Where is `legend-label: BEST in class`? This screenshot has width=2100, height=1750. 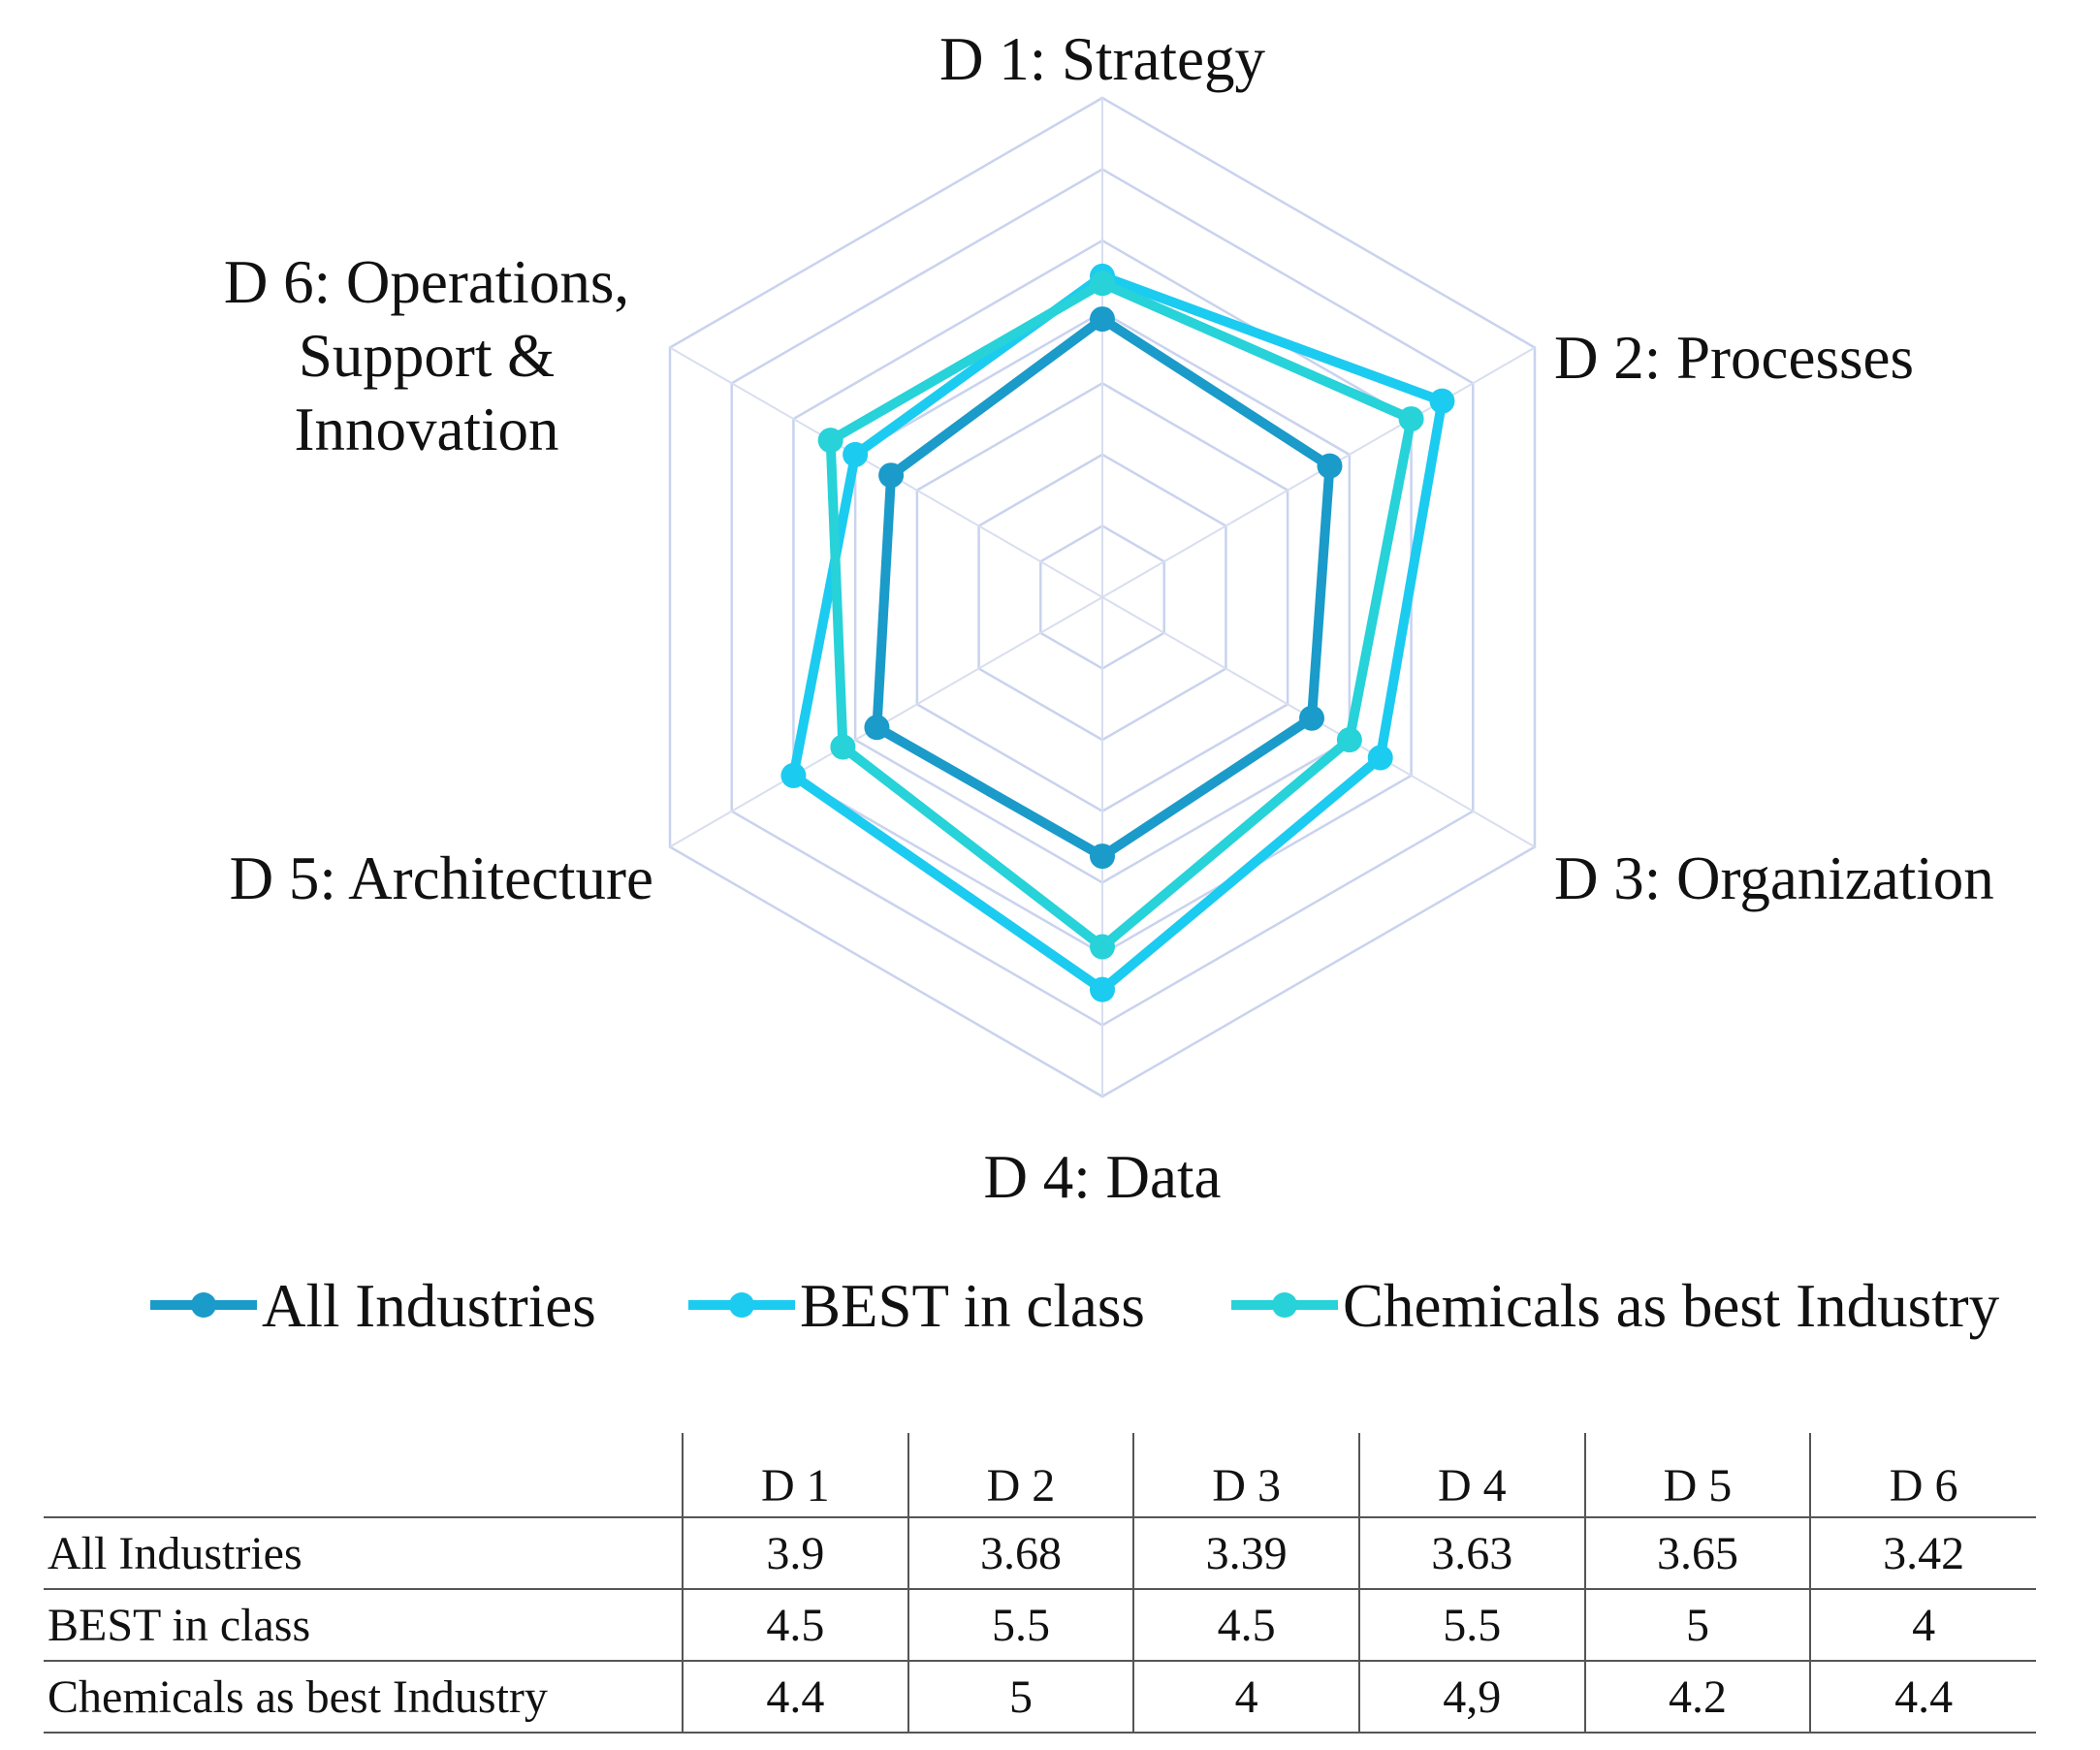 legend-label: BEST in class is located at coordinates (972, 1306).